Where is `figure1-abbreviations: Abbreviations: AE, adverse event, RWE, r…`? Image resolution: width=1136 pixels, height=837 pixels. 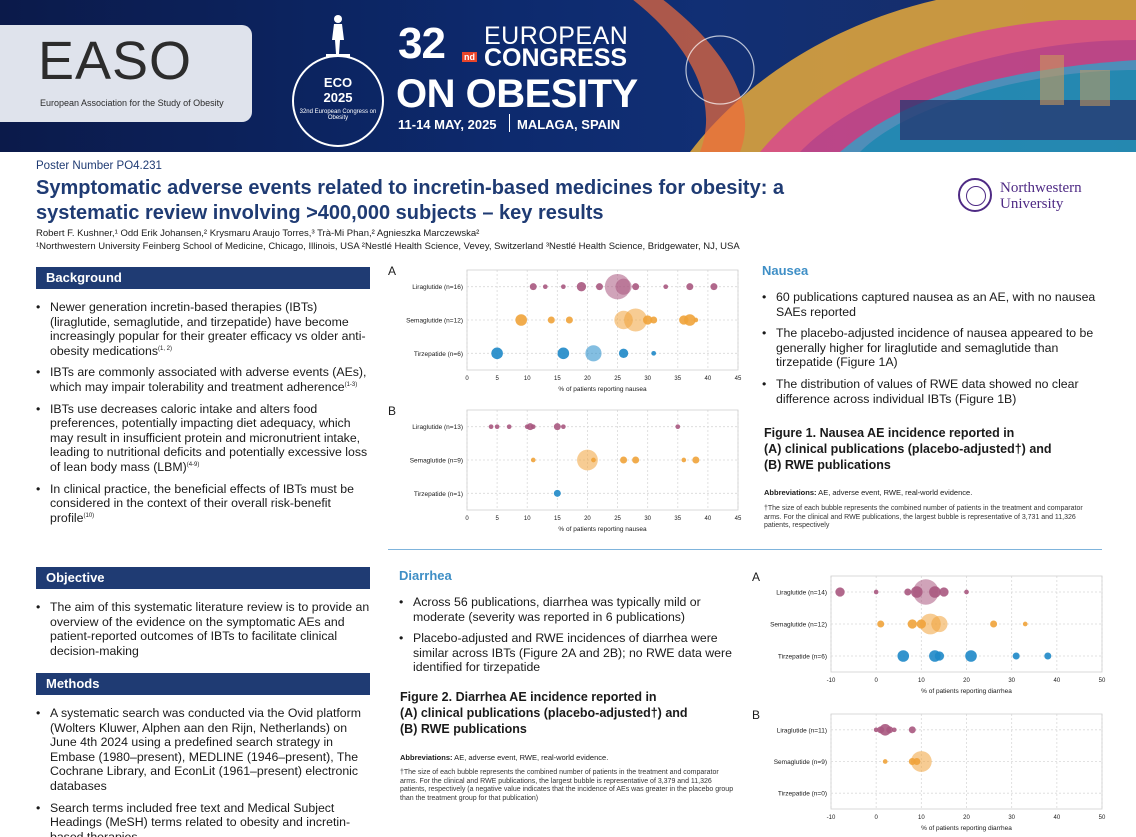
figure1-abbreviations: Abbreviations: AE, adverse event, RWE, r… is located at coordinates (868, 492).